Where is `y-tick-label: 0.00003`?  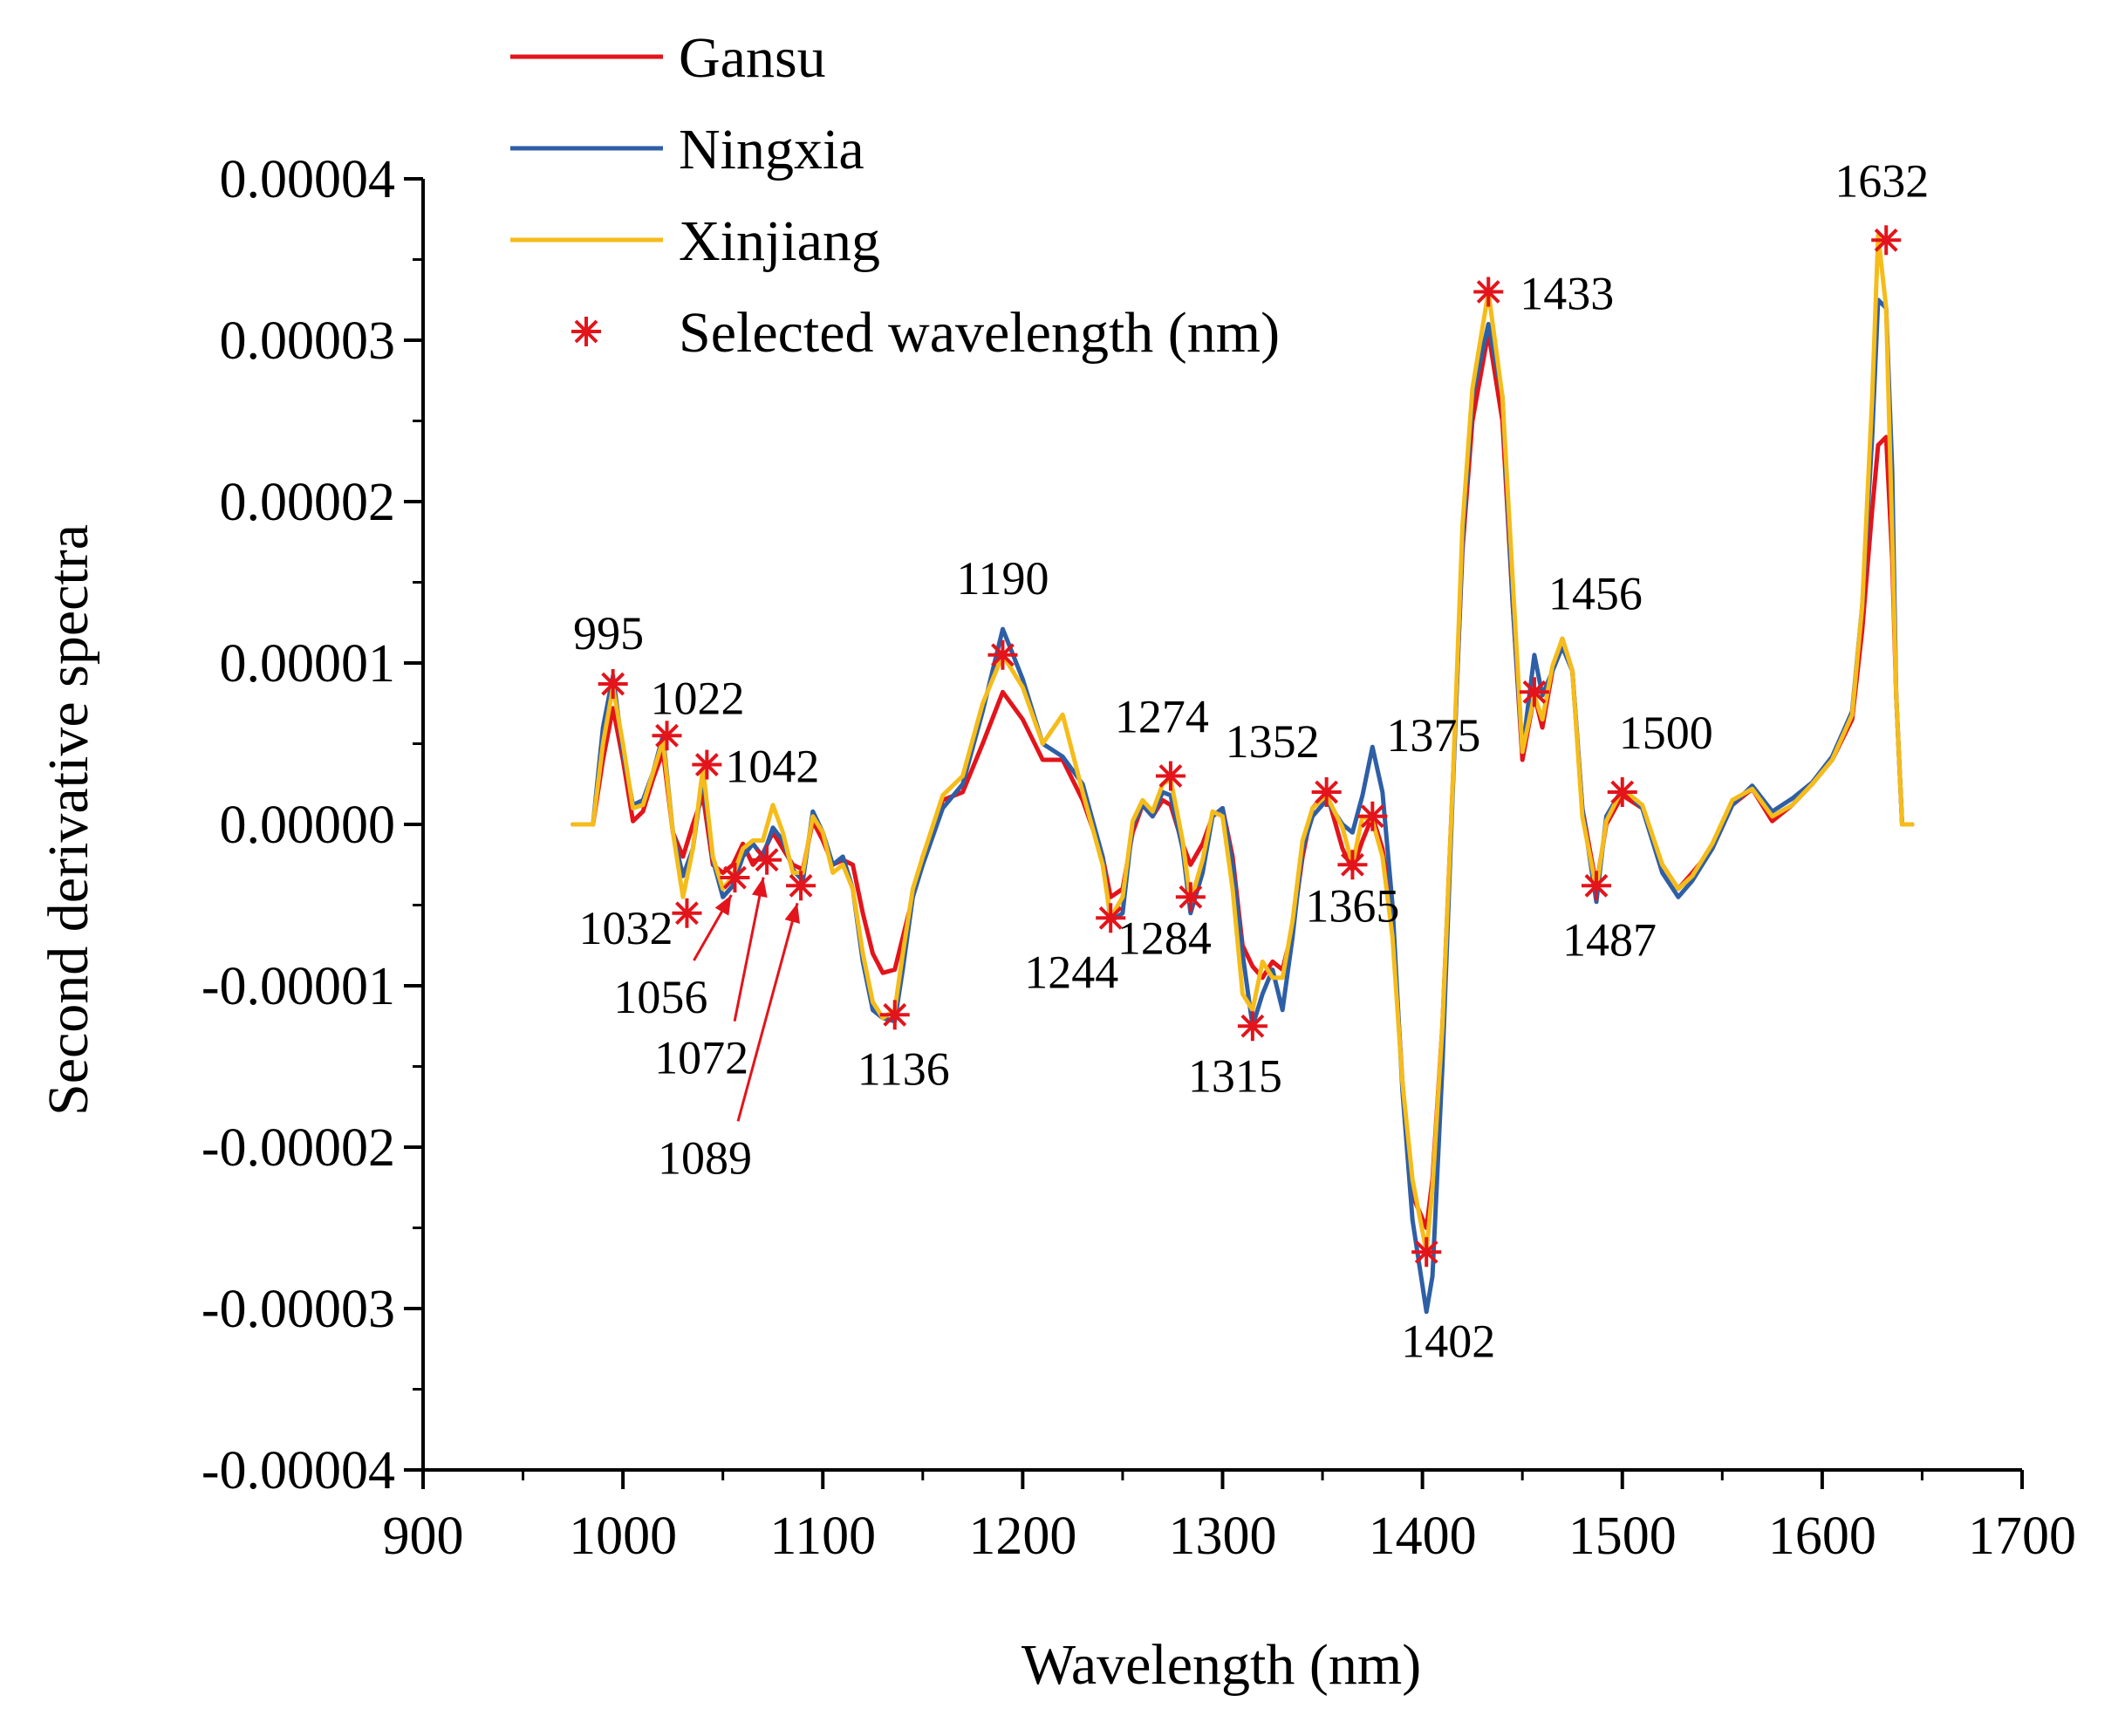 y-tick-label: 0.00003 is located at coordinates (308, 341).